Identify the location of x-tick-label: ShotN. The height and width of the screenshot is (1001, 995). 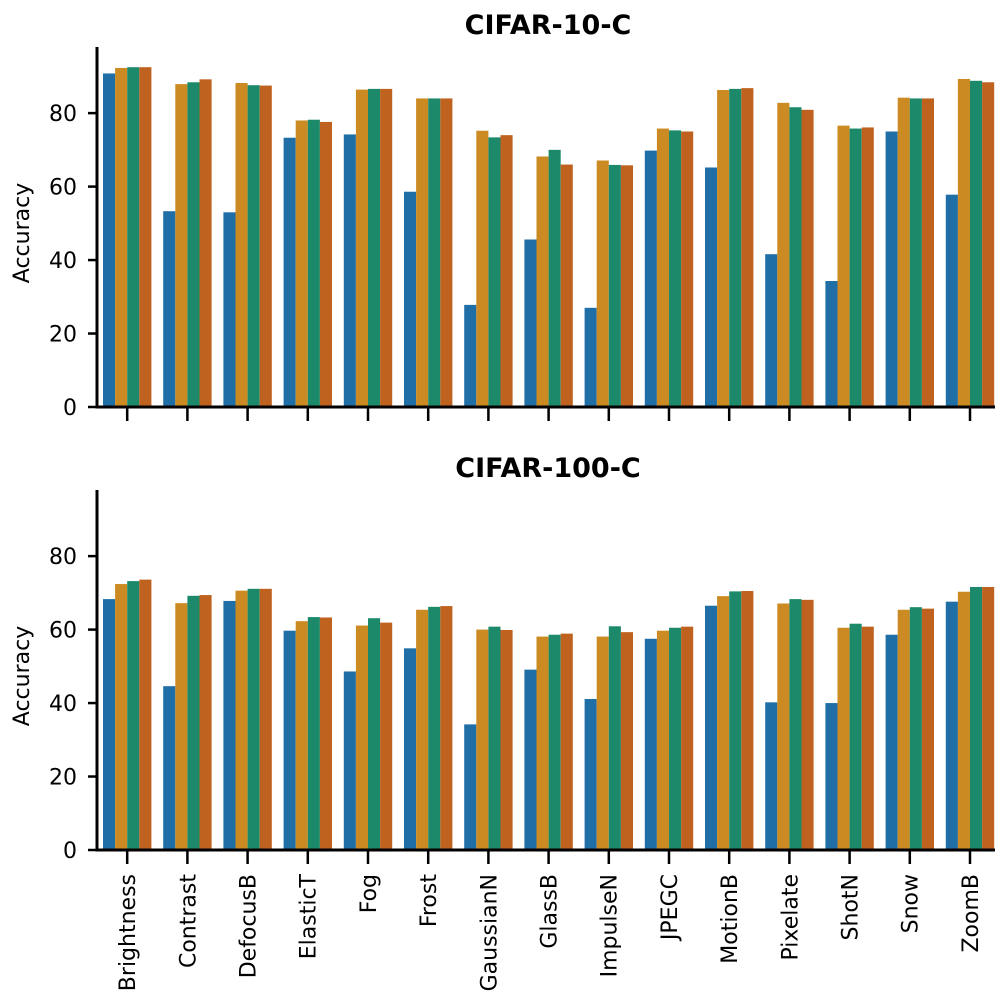
(851, 907).